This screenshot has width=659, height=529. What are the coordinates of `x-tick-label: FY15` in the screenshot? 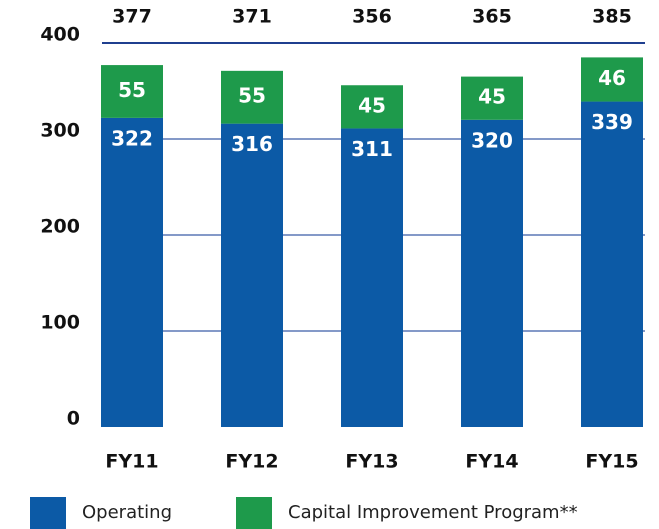 It's located at (611, 462).